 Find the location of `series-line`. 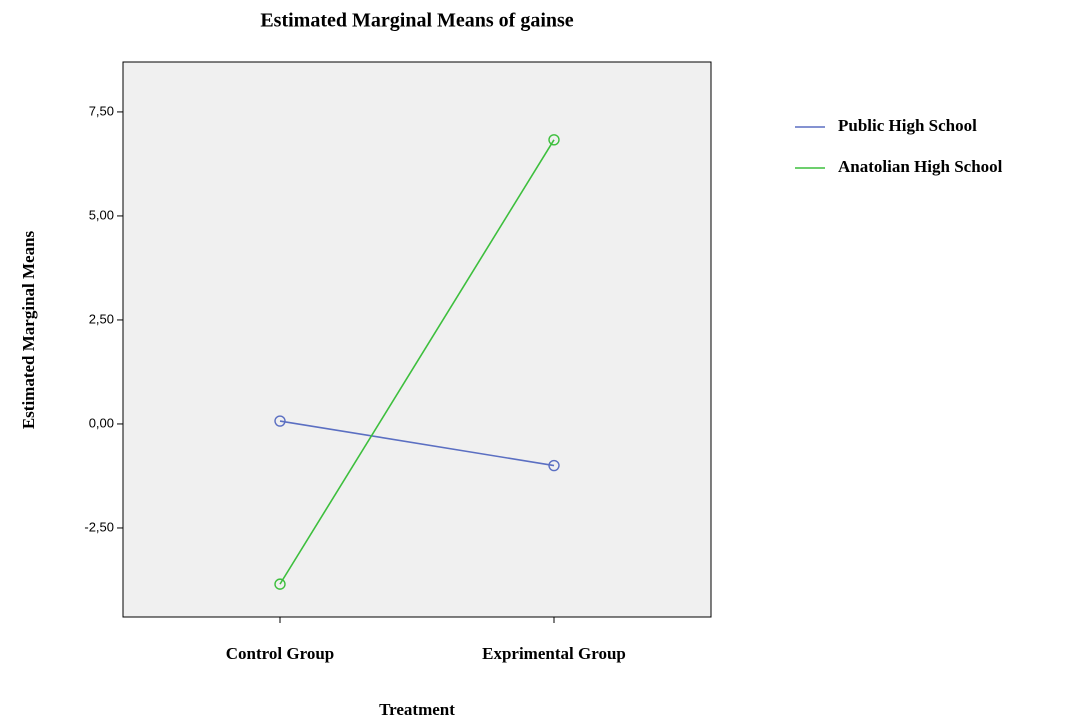

series-line is located at coordinates (417, 443).